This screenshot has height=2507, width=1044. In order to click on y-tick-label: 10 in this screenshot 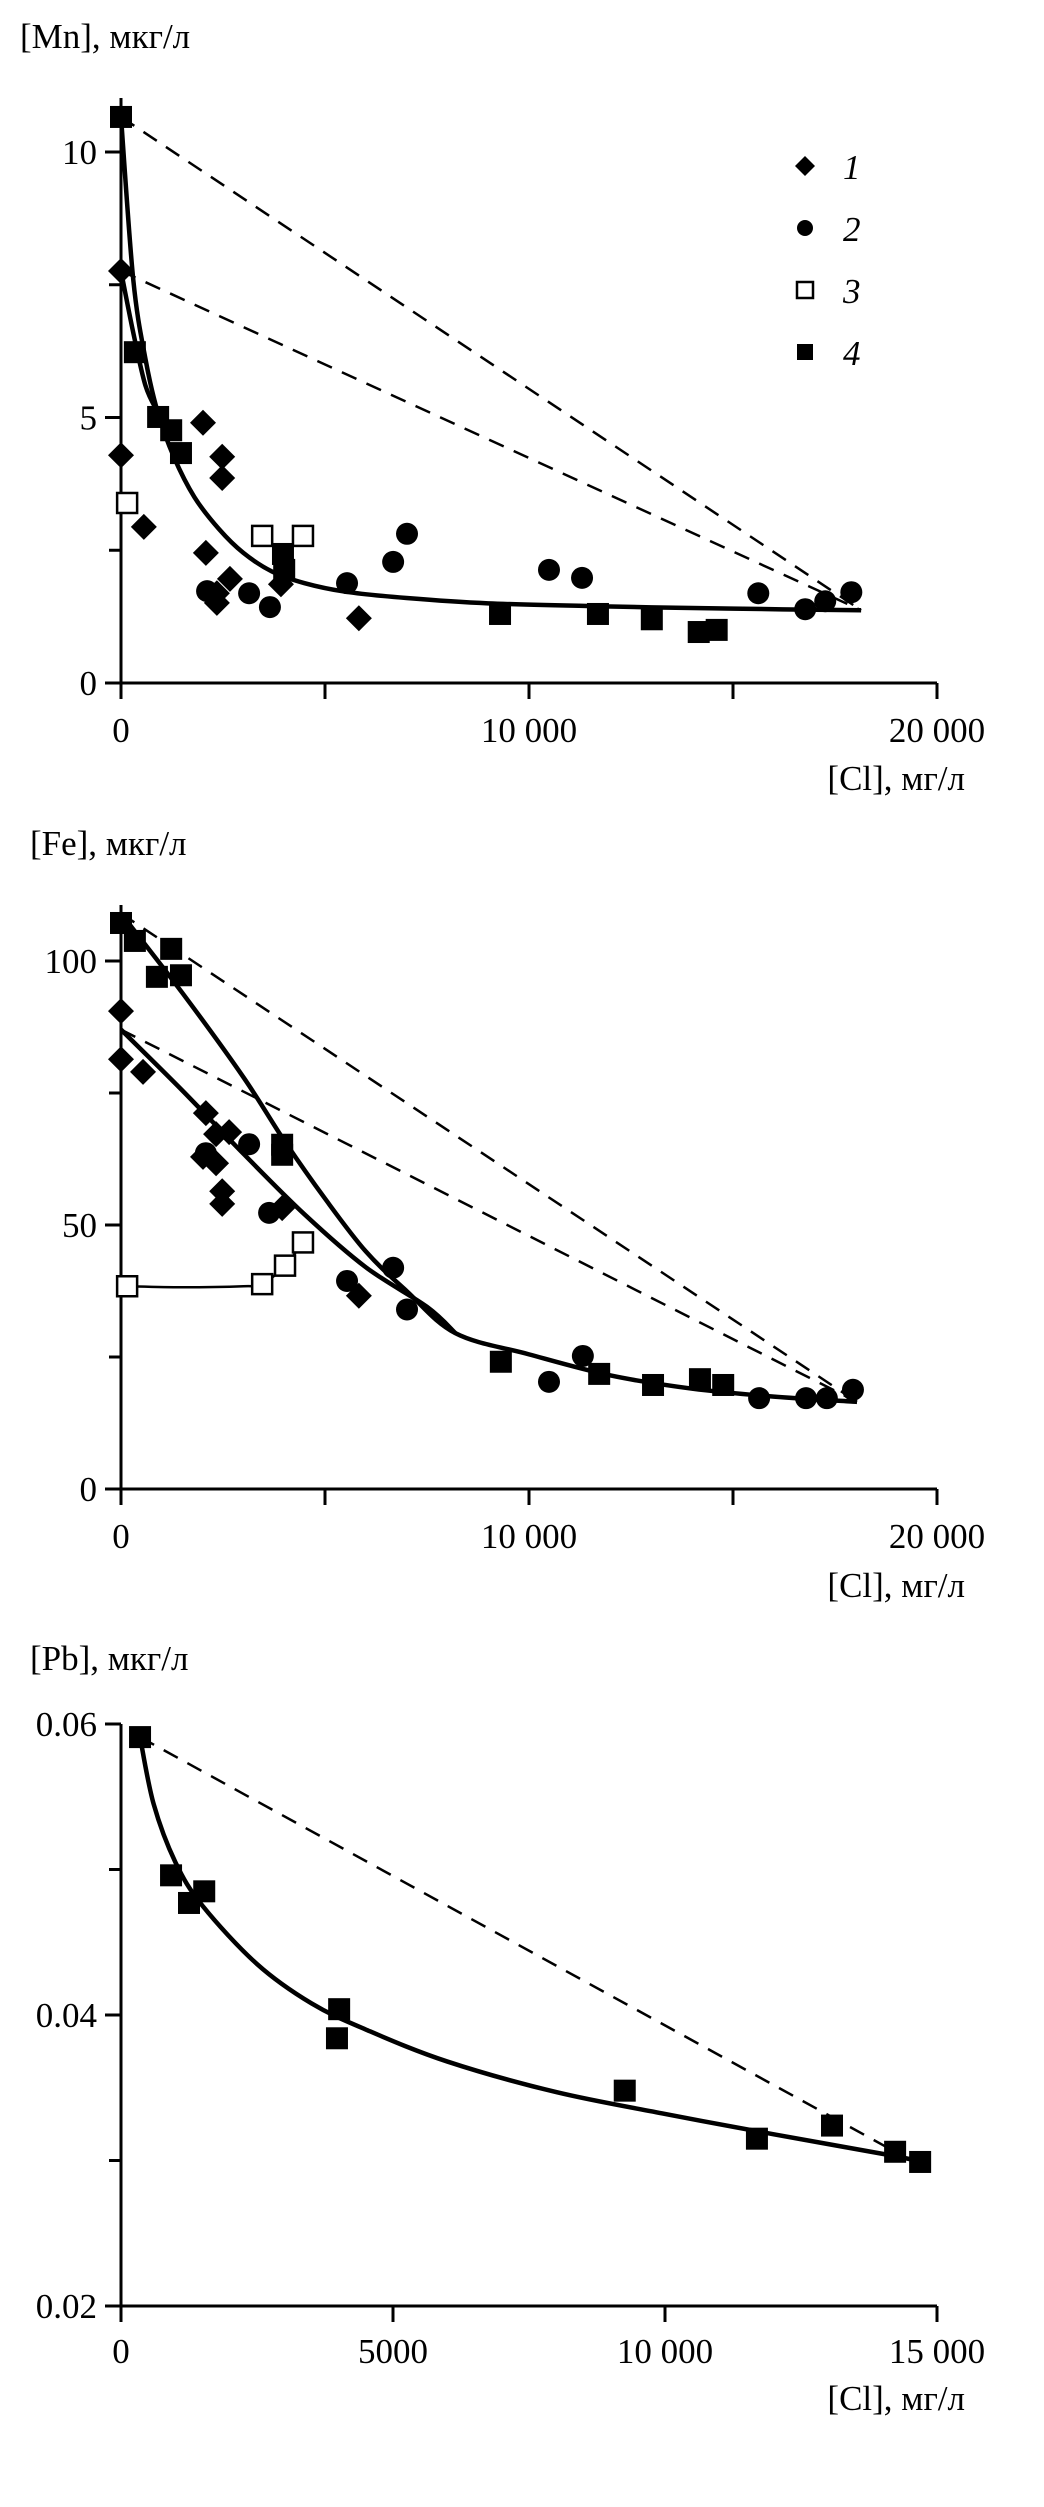, I will do `click(79, 152)`.